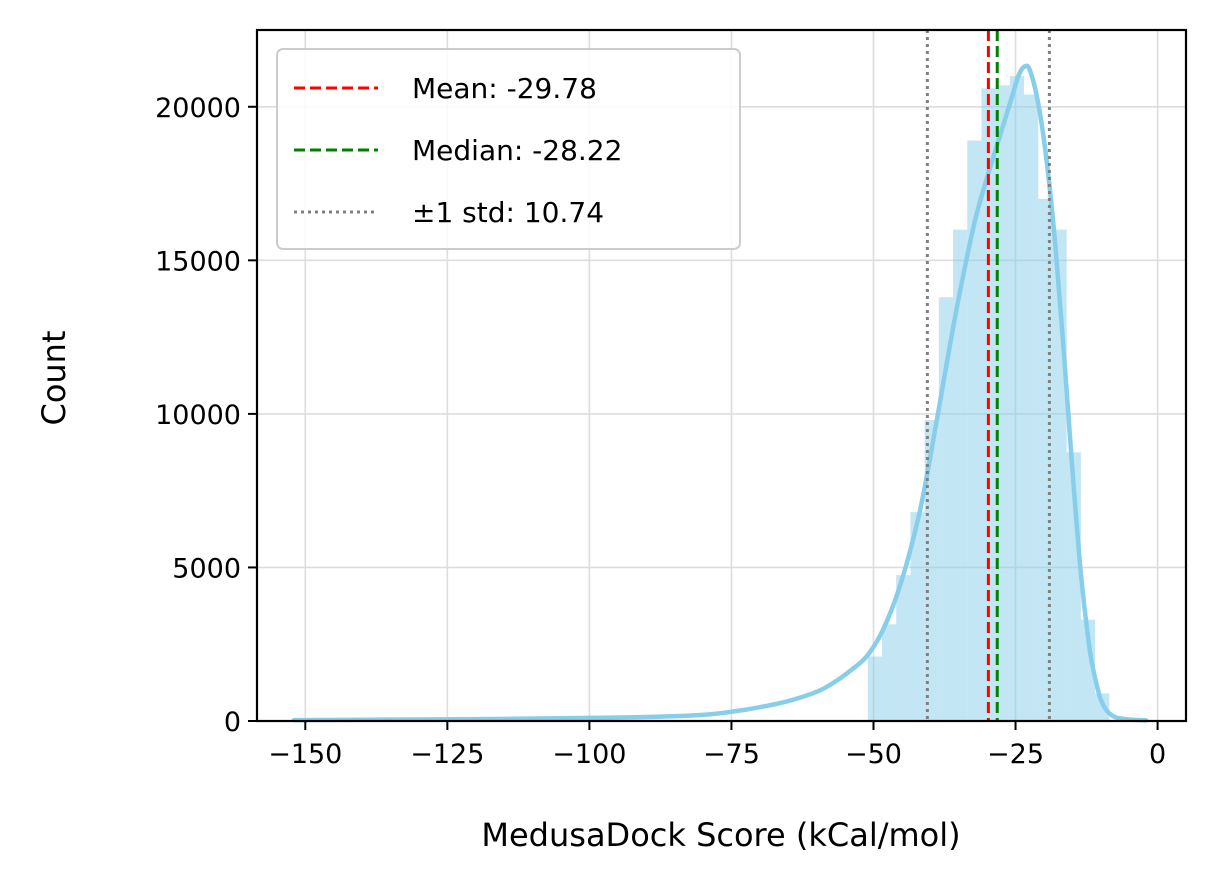 This screenshot has width=1216, height=893. Describe the element at coordinates (517, 150) in the screenshot. I see `legend-label-median: Median: -28.22` at that location.